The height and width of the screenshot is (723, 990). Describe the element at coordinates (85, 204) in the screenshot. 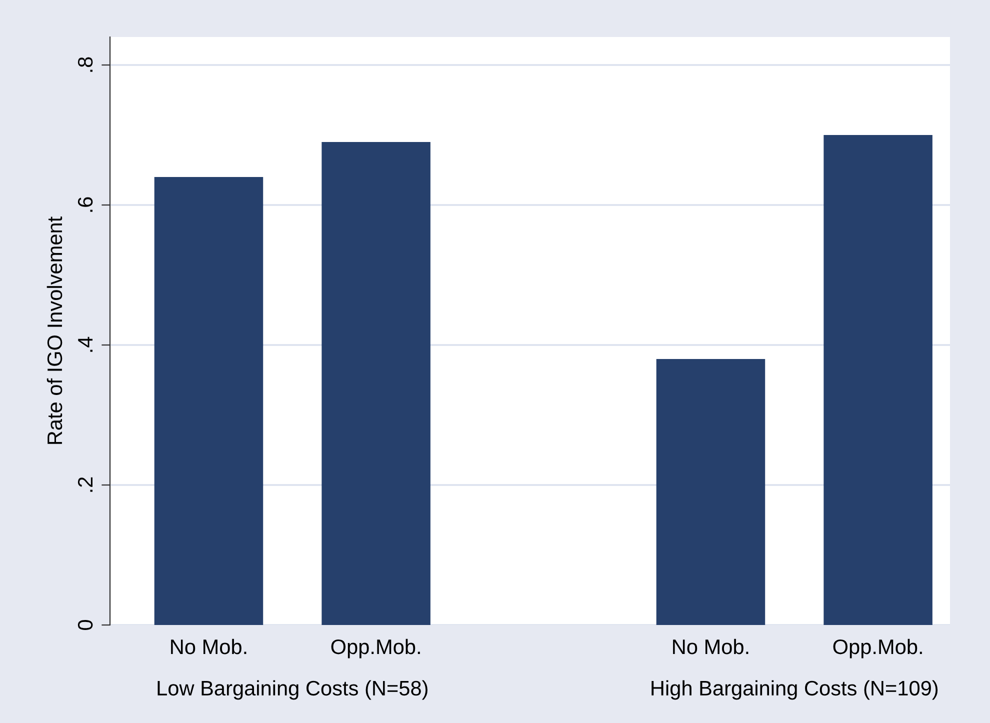

I see `y-tick-label: .6` at that location.